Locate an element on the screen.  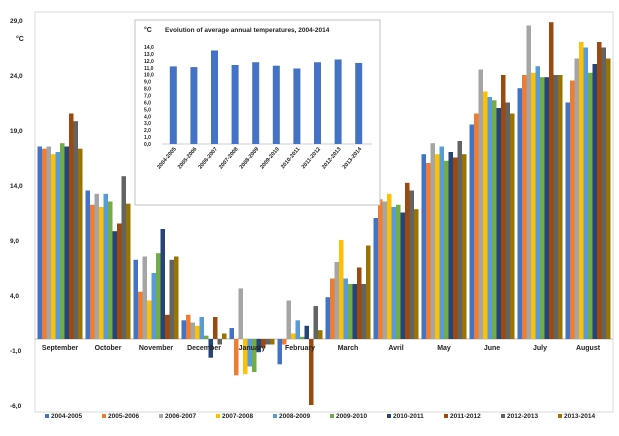
bar-february-2008-2009 is located at coordinates (297, 329).